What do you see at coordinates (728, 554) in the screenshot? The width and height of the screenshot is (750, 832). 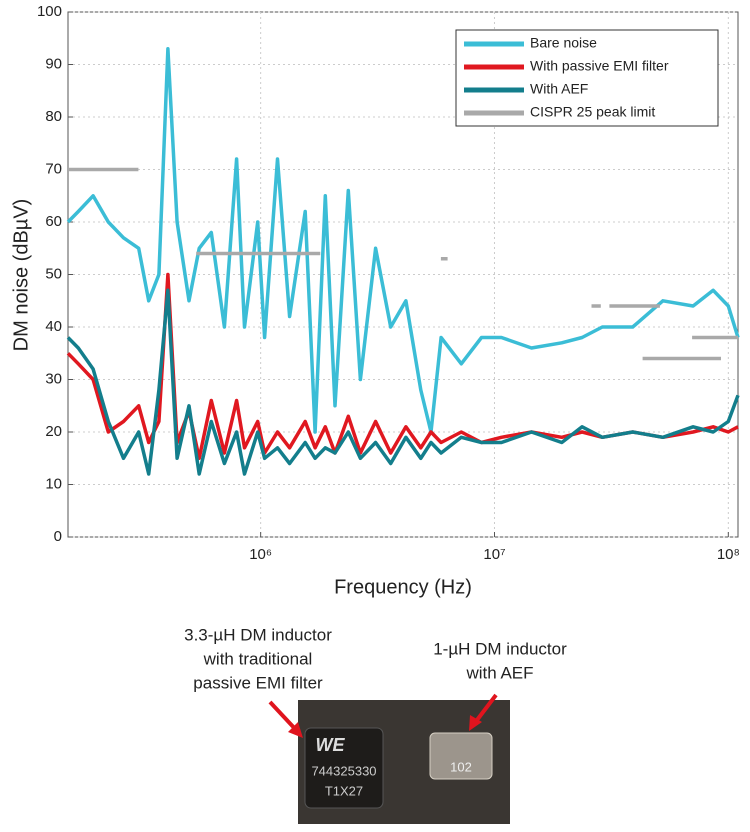 I see `x-tick-label: 10⁸` at bounding box center [728, 554].